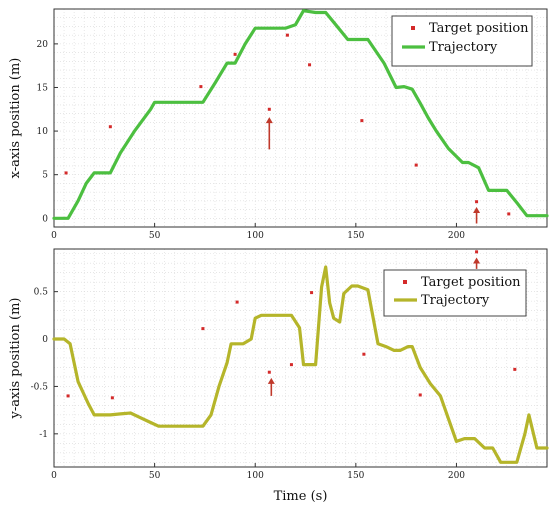 The width and height of the screenshot is (550, 512). What do you see at coordinates (155, 476) in the screenshot?
I see `bottom-x-tick-label: 50` at bounding box center [155, 476].